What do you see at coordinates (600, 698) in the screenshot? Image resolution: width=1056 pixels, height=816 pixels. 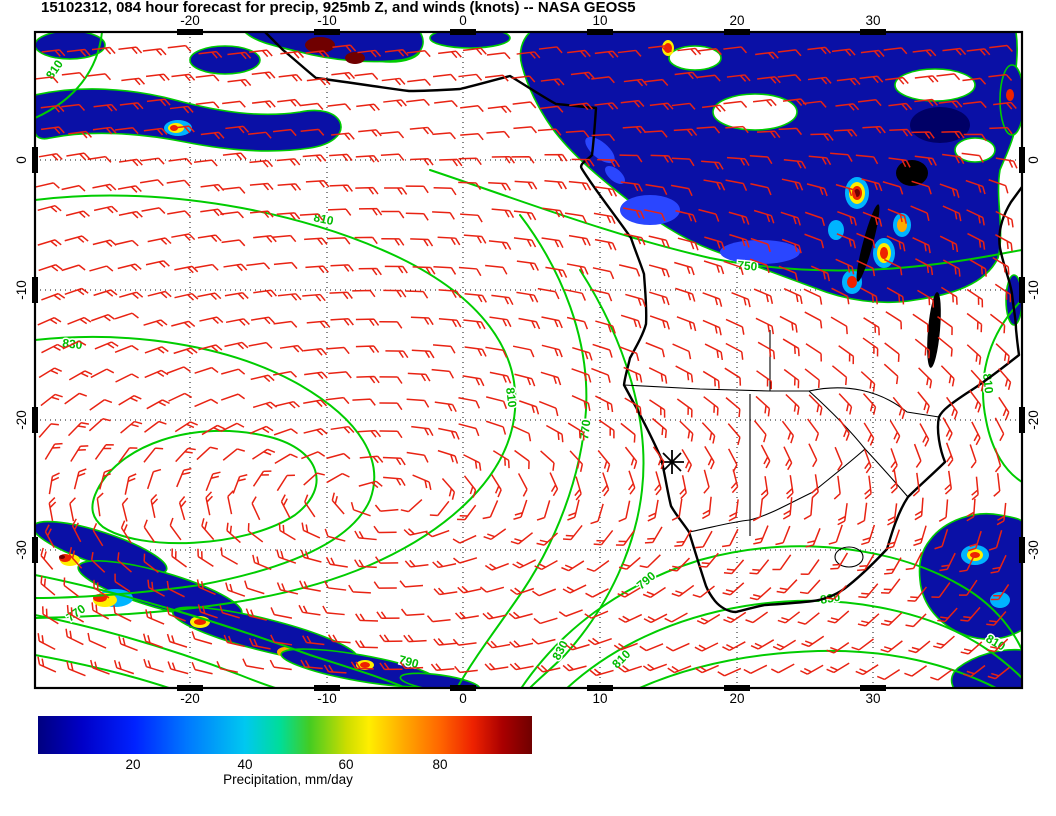 I see `lon-tick-label-bottom: 10` at bounding box center [600, 698].